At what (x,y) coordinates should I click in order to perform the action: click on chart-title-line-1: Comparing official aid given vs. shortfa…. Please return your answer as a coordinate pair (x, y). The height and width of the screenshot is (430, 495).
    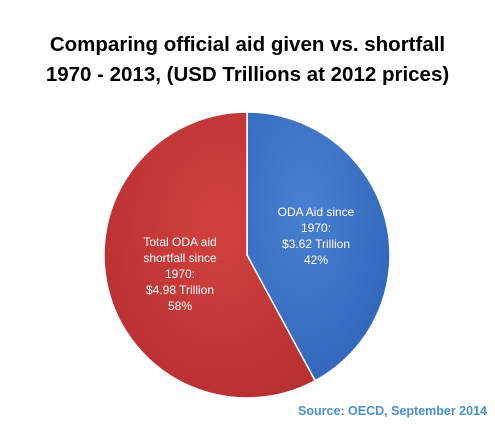
    Looking at the image, I should click on (247, 44).